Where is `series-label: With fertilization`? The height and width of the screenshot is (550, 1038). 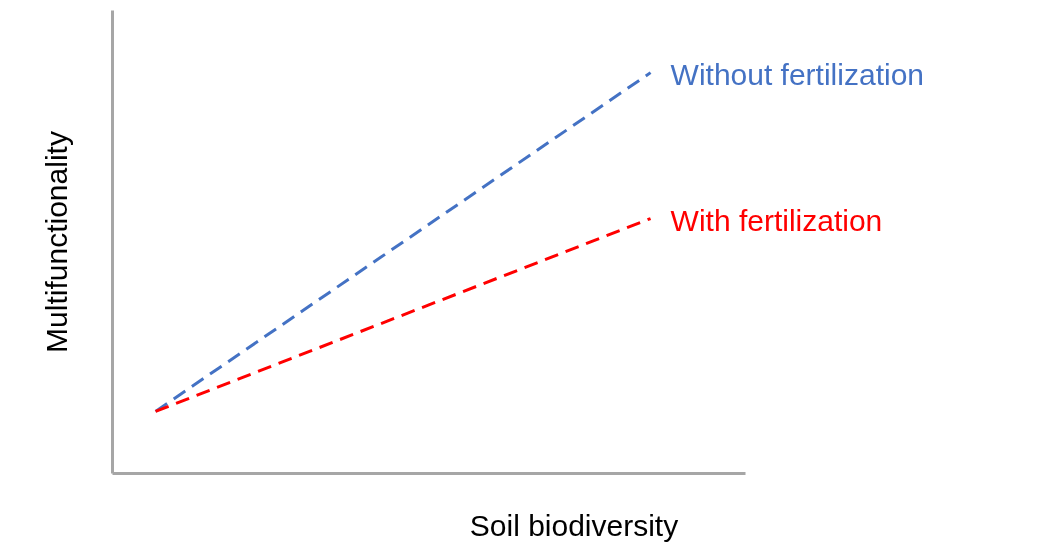 series-label: With fertilization is located at coordinates (776, 221).